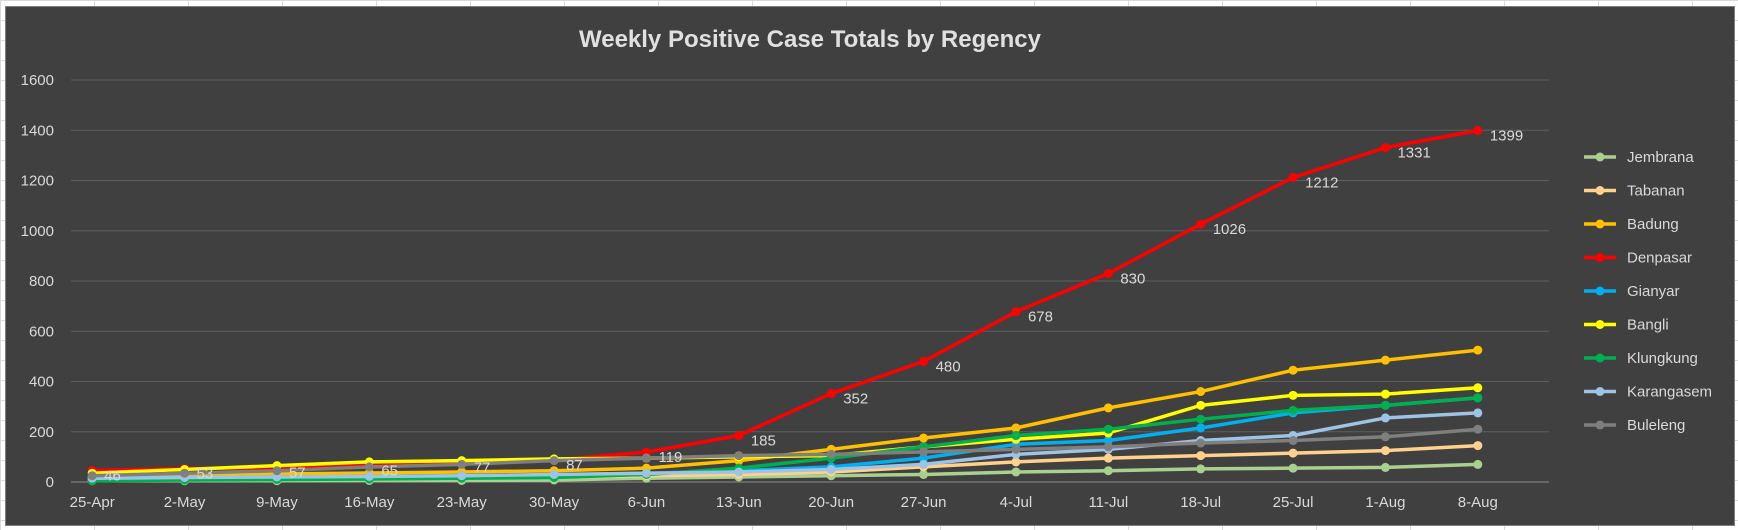 This screenshot has width=1738, height=530. Describe the element at coordinates (1632, 291) in the screenshot. I see `legend-item: Gianyar` at that location.